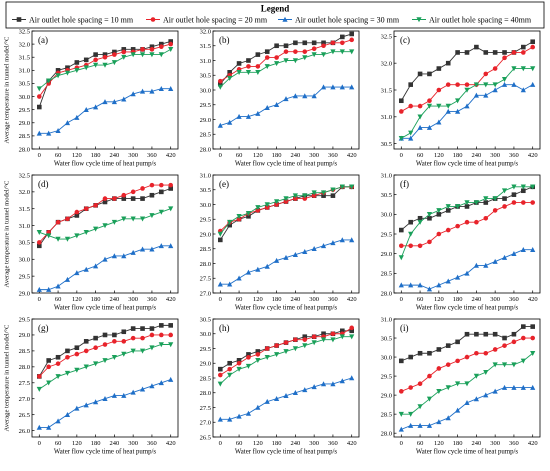 This screenshot has height=471, width=550. What do you see at coordinates (386, 395) in the screenshot?
I see `y-tick-label: 29.0` at bounding box center [386, 395].